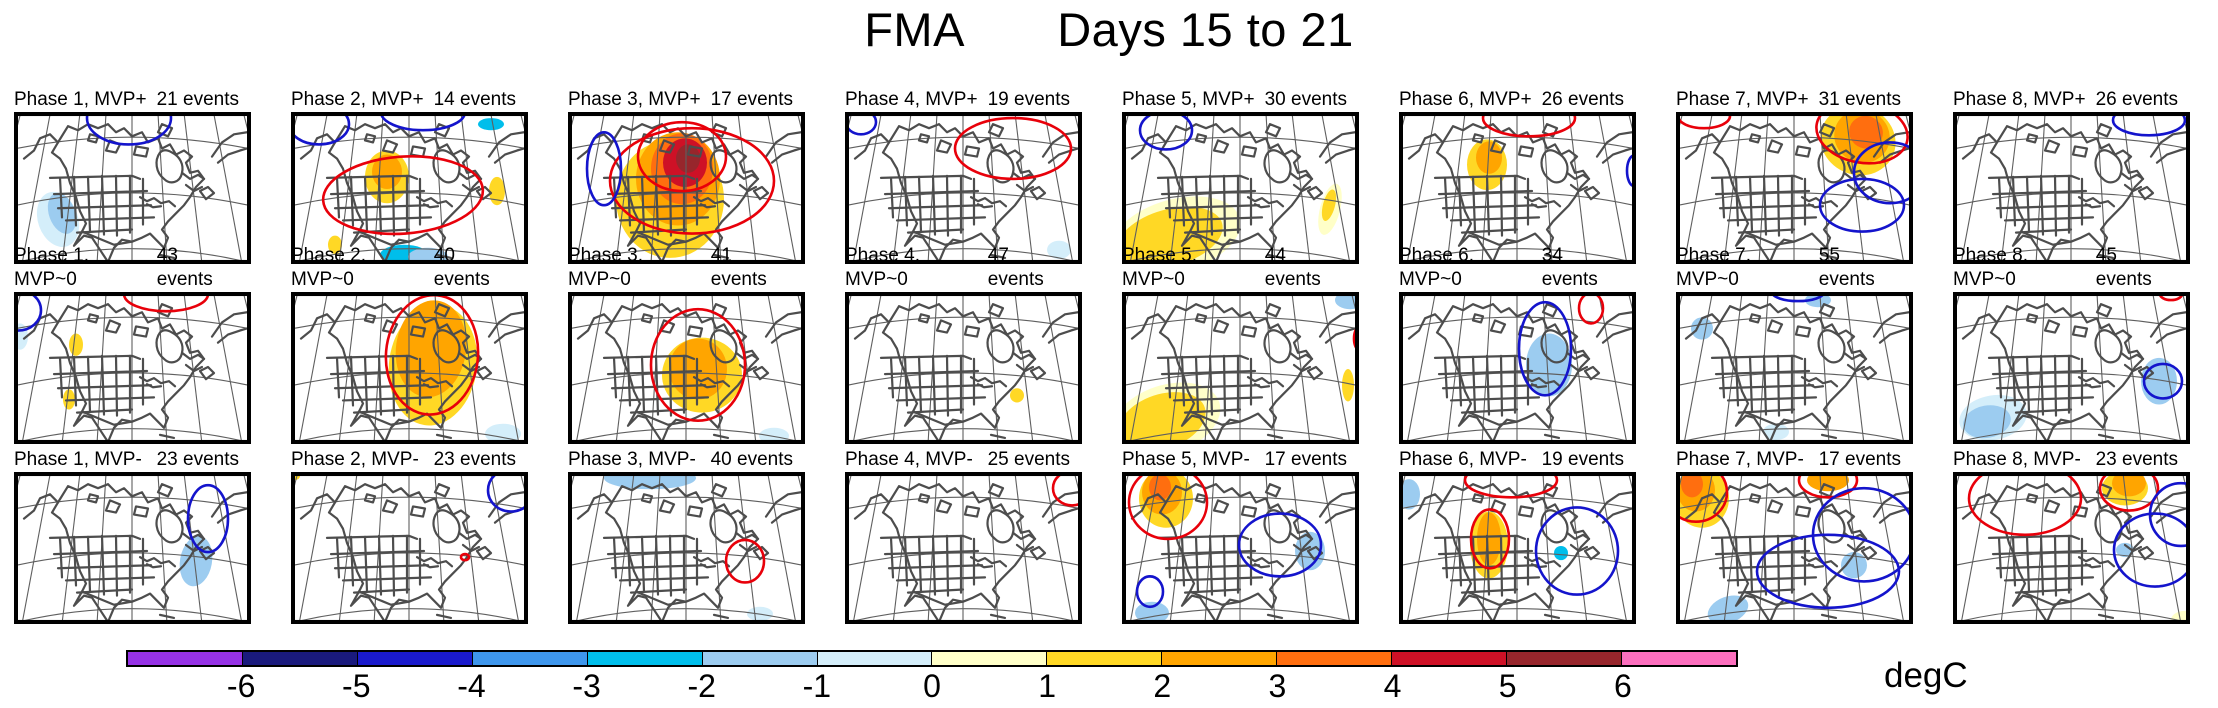  I want to click on panel-header: Phase 6, MVP~0 34 events, so click(1517, 268).